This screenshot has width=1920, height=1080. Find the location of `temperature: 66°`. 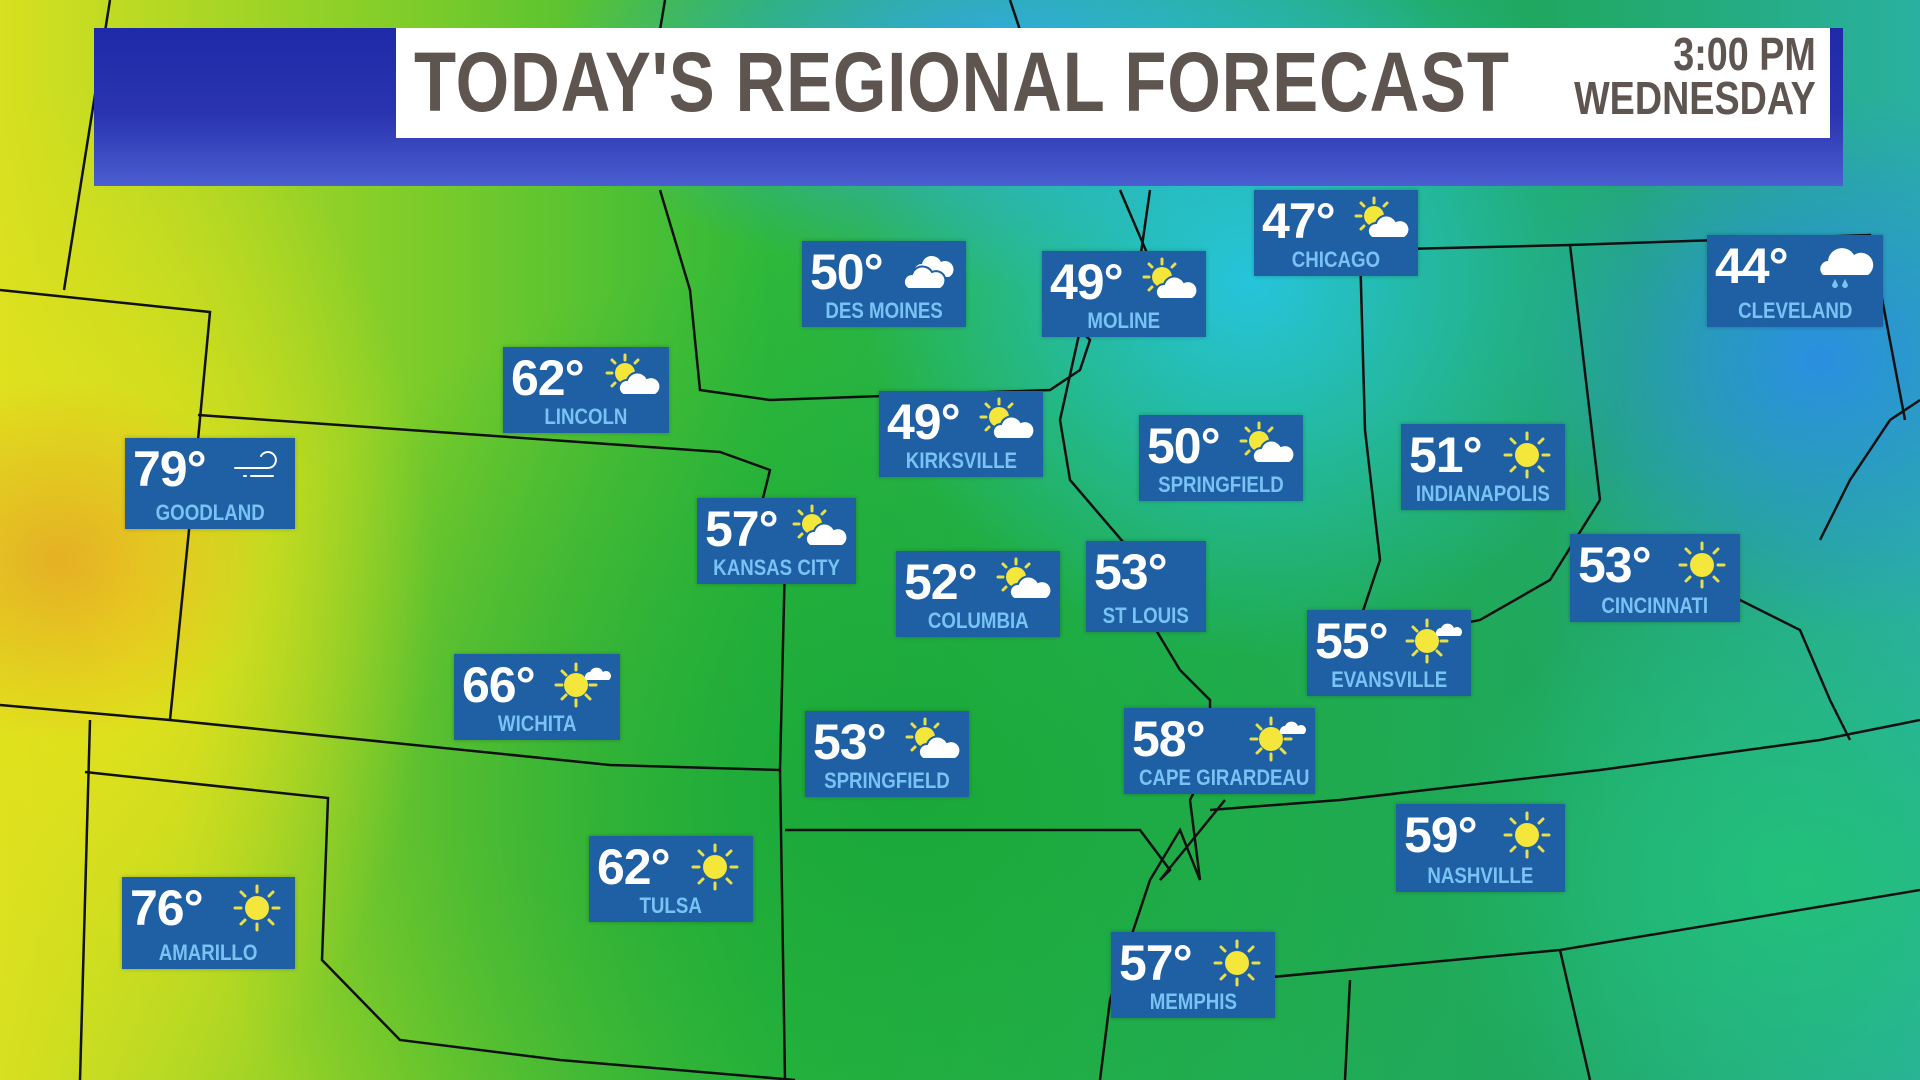

temperature: 66° is located at coordinates (499, 685).